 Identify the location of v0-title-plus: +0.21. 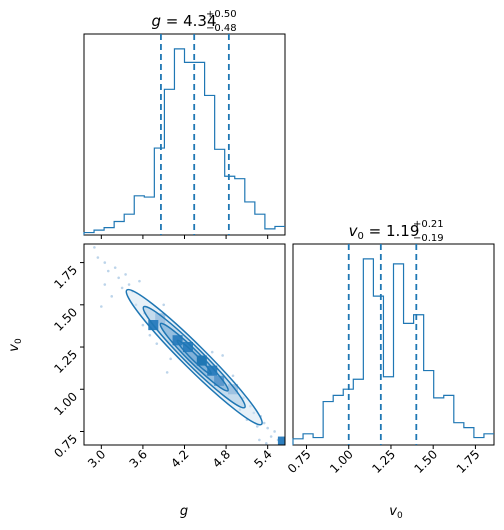
(428, 224).